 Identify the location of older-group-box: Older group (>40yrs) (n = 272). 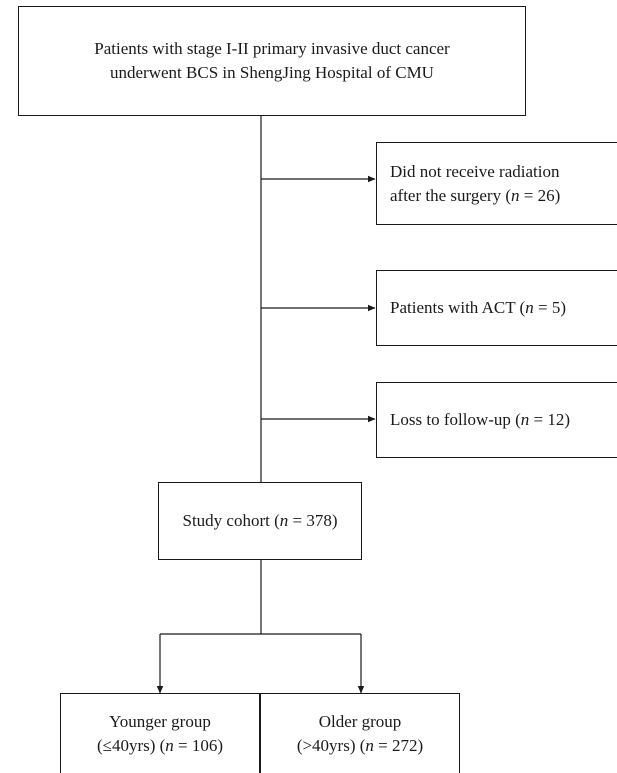
(360, 733).